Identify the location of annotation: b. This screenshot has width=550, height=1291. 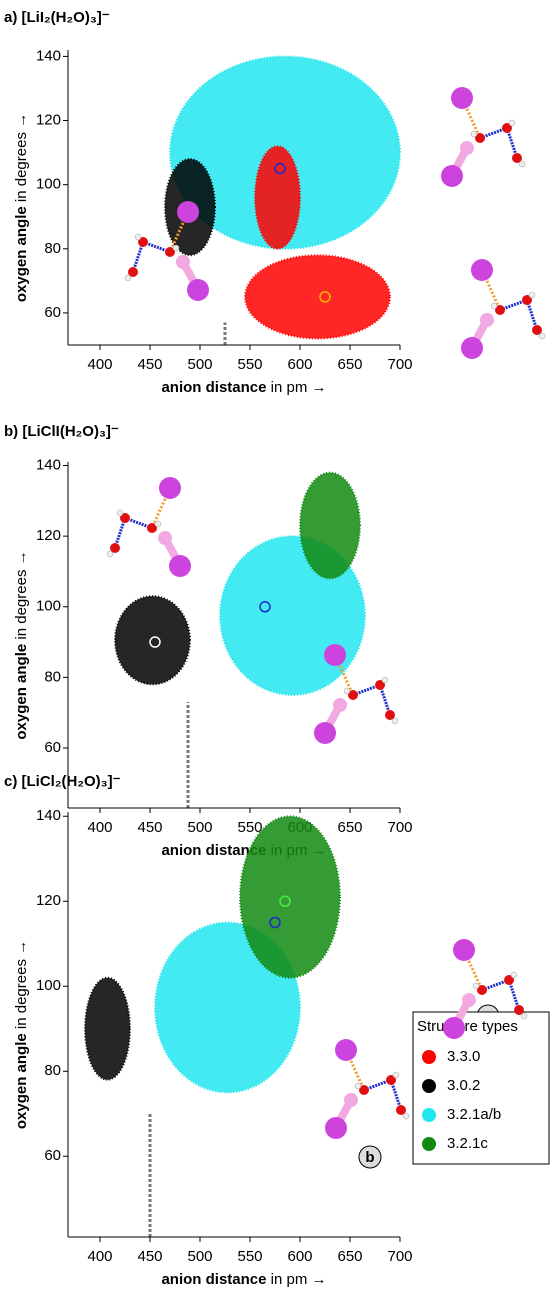
(369, 1157).